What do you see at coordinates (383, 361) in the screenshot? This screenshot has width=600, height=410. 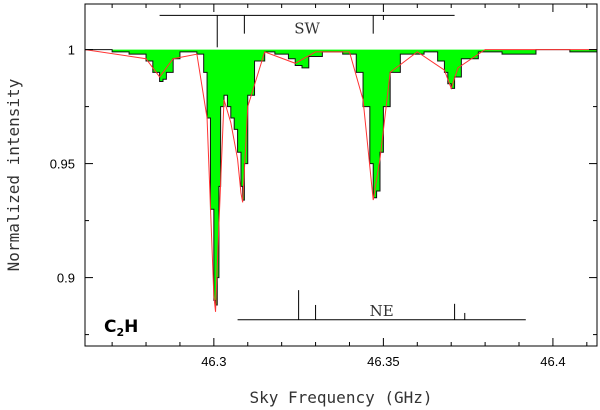 I see `x-tick-label: 46.35` at bounding box center [383, 361].